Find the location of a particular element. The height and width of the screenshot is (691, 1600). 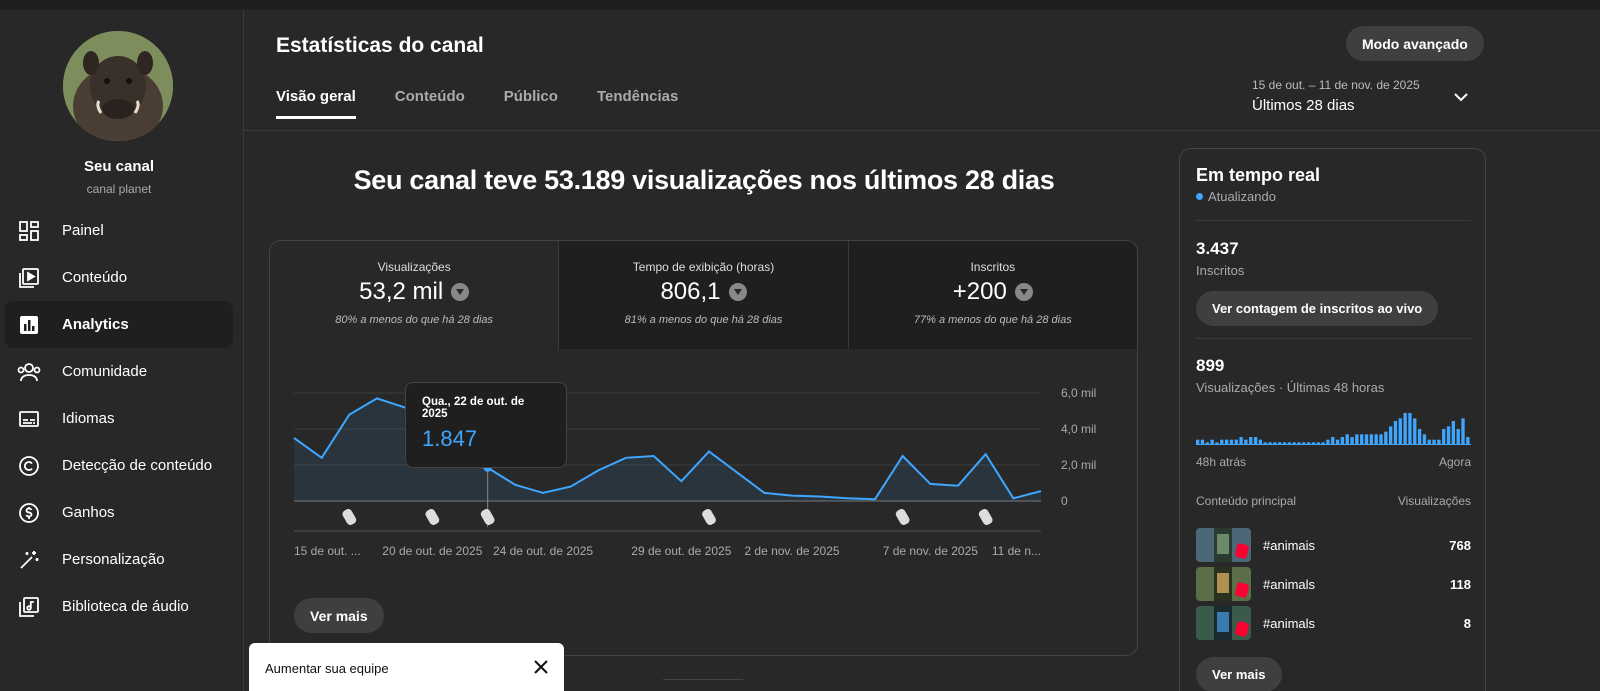

top-strip is located at coordinates (800, 5).